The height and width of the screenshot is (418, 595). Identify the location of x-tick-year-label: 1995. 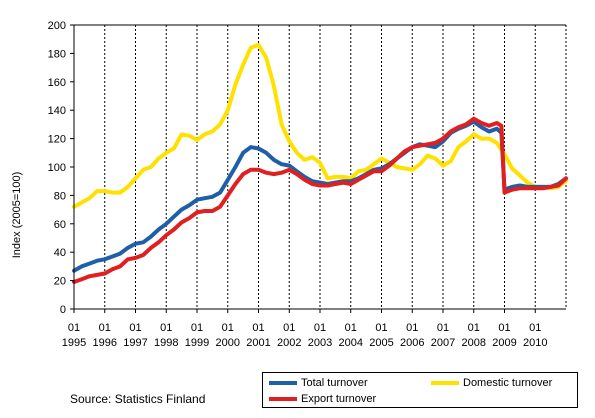
(74, 343).